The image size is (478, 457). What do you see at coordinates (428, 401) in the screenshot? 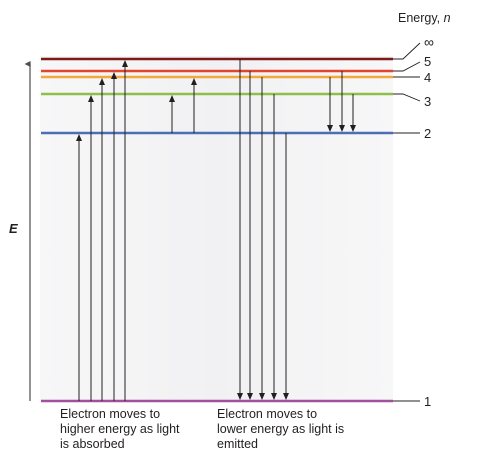
I see `level-label-1: 1` at bounding box center [428, 401].